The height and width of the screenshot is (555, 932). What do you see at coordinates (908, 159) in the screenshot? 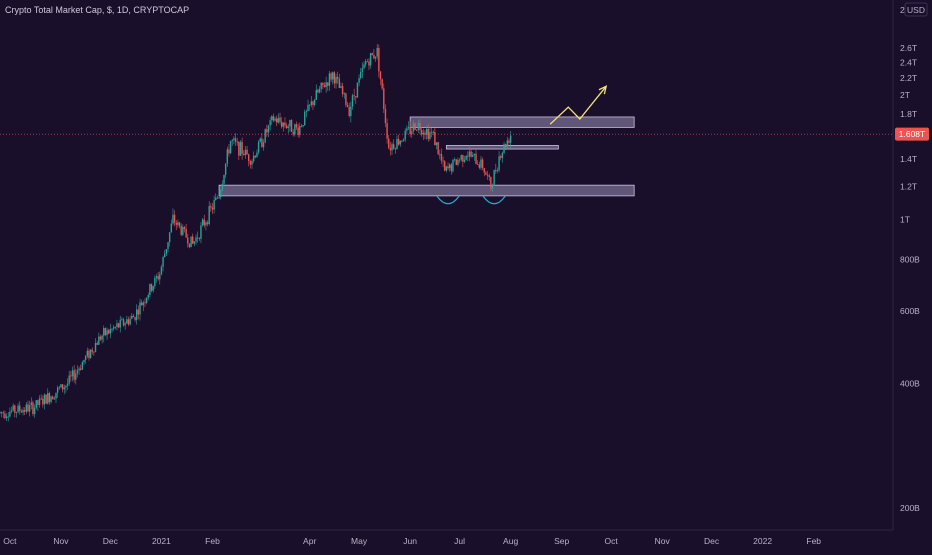
I see `y-tick-label: 1.4T` at bounding box center [908, 159].